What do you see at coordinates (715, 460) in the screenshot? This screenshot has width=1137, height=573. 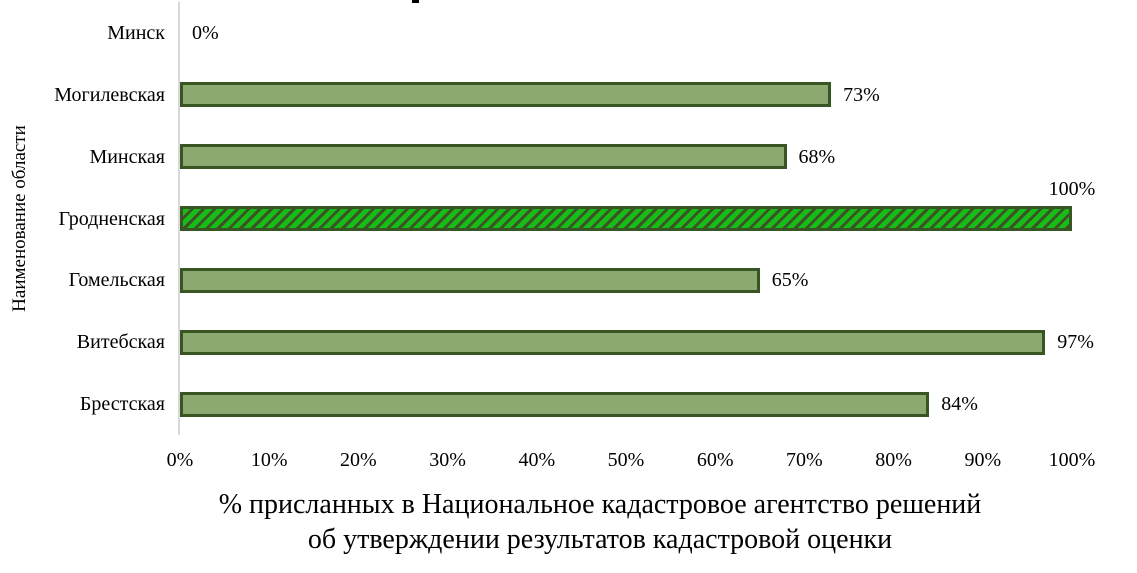 I see `x-tick-label: 60%` at bounding box center [715, 460].